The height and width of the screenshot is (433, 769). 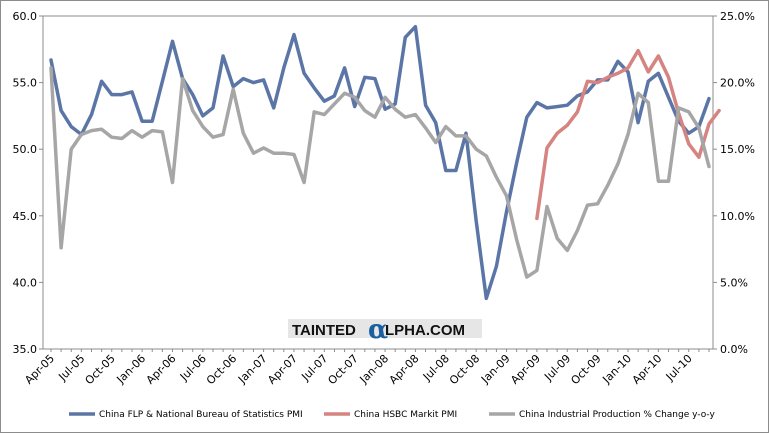 What do you see at coordinates (737, 216) in the screenshot?
I see `right-tick-label: 10.0%` at bounding box center [737, 216].